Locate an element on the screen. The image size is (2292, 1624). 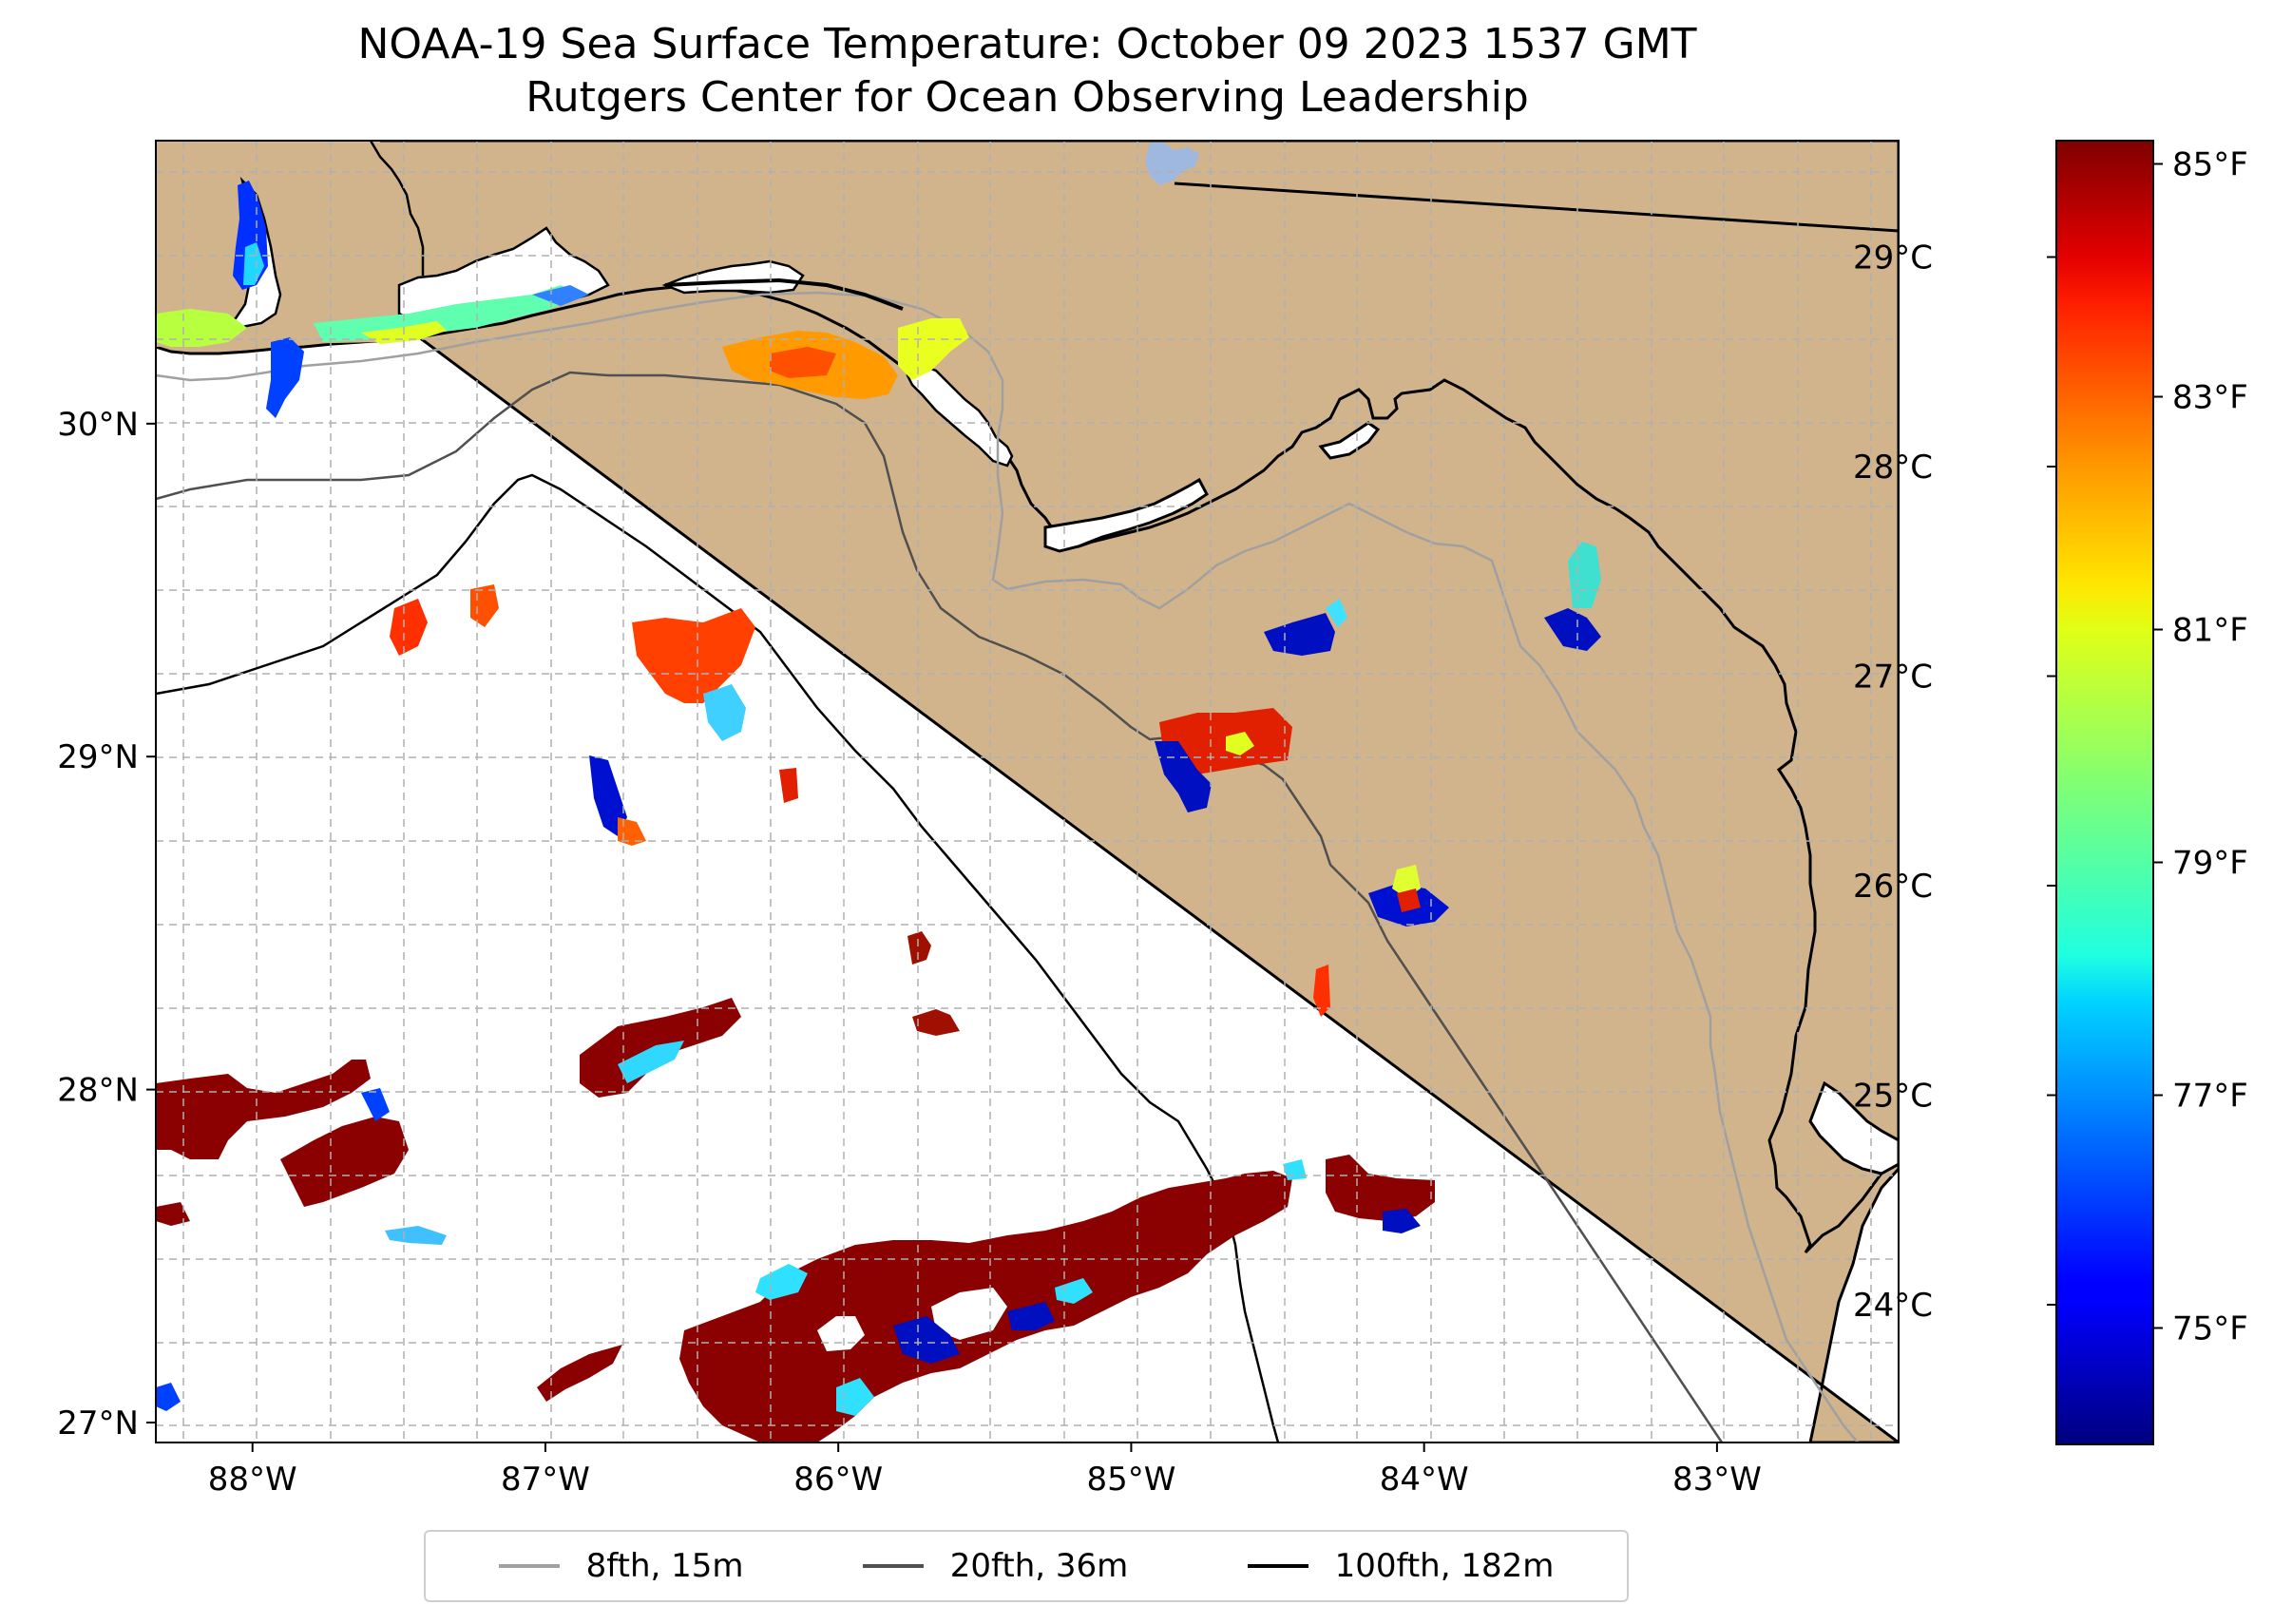
apalachicola-bay-water is located at coordinates (1126, 515).